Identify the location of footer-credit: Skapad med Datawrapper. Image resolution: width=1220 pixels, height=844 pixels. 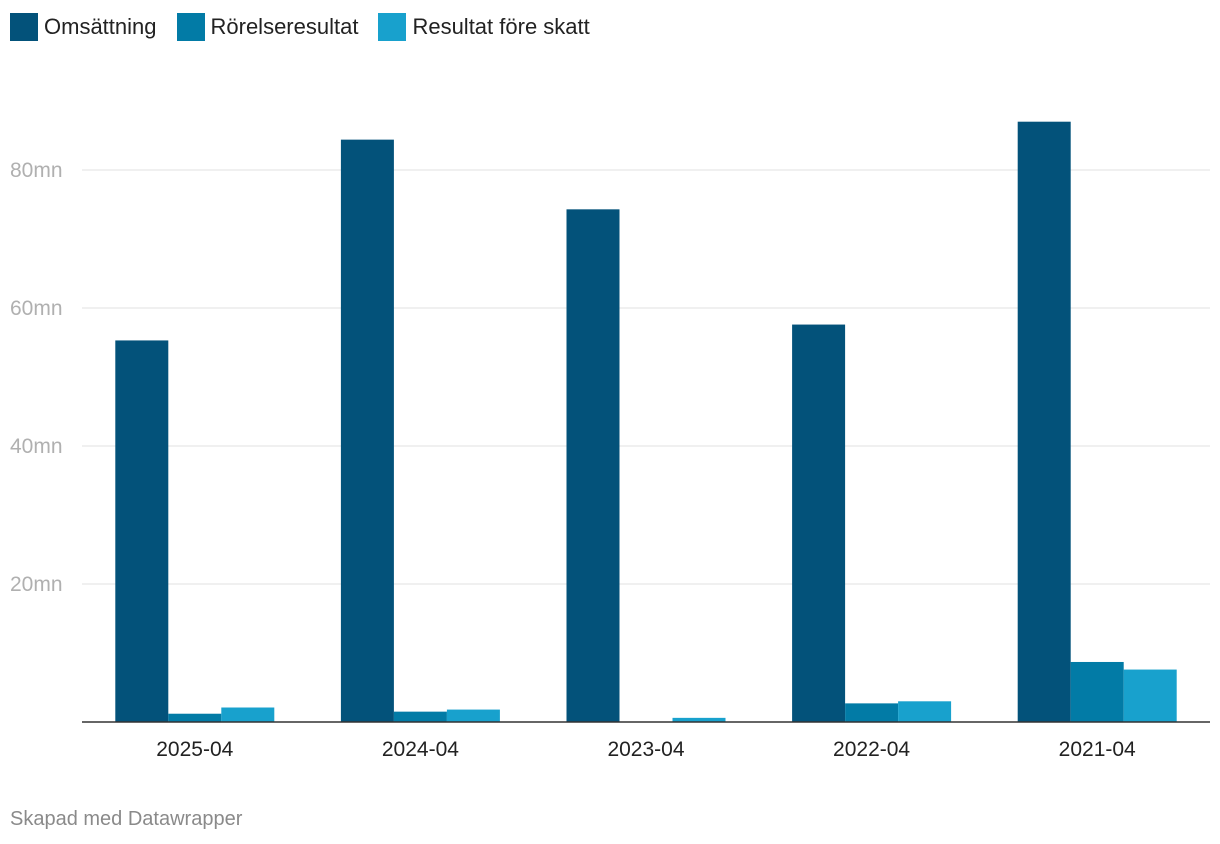
(126, 819).